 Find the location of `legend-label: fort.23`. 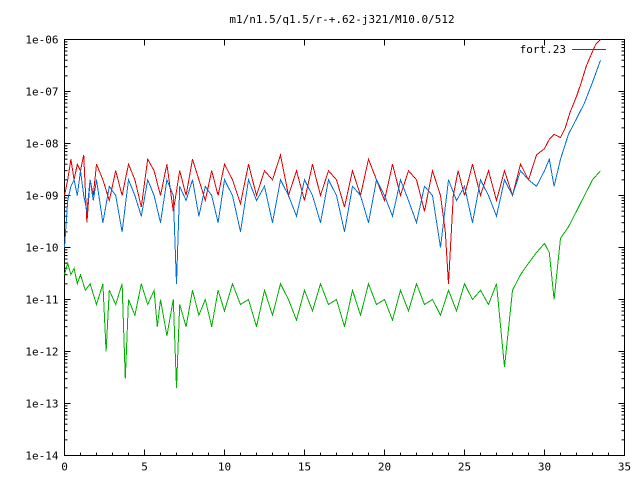

legend-label: fort.23 is located at coordinates (543, 49).